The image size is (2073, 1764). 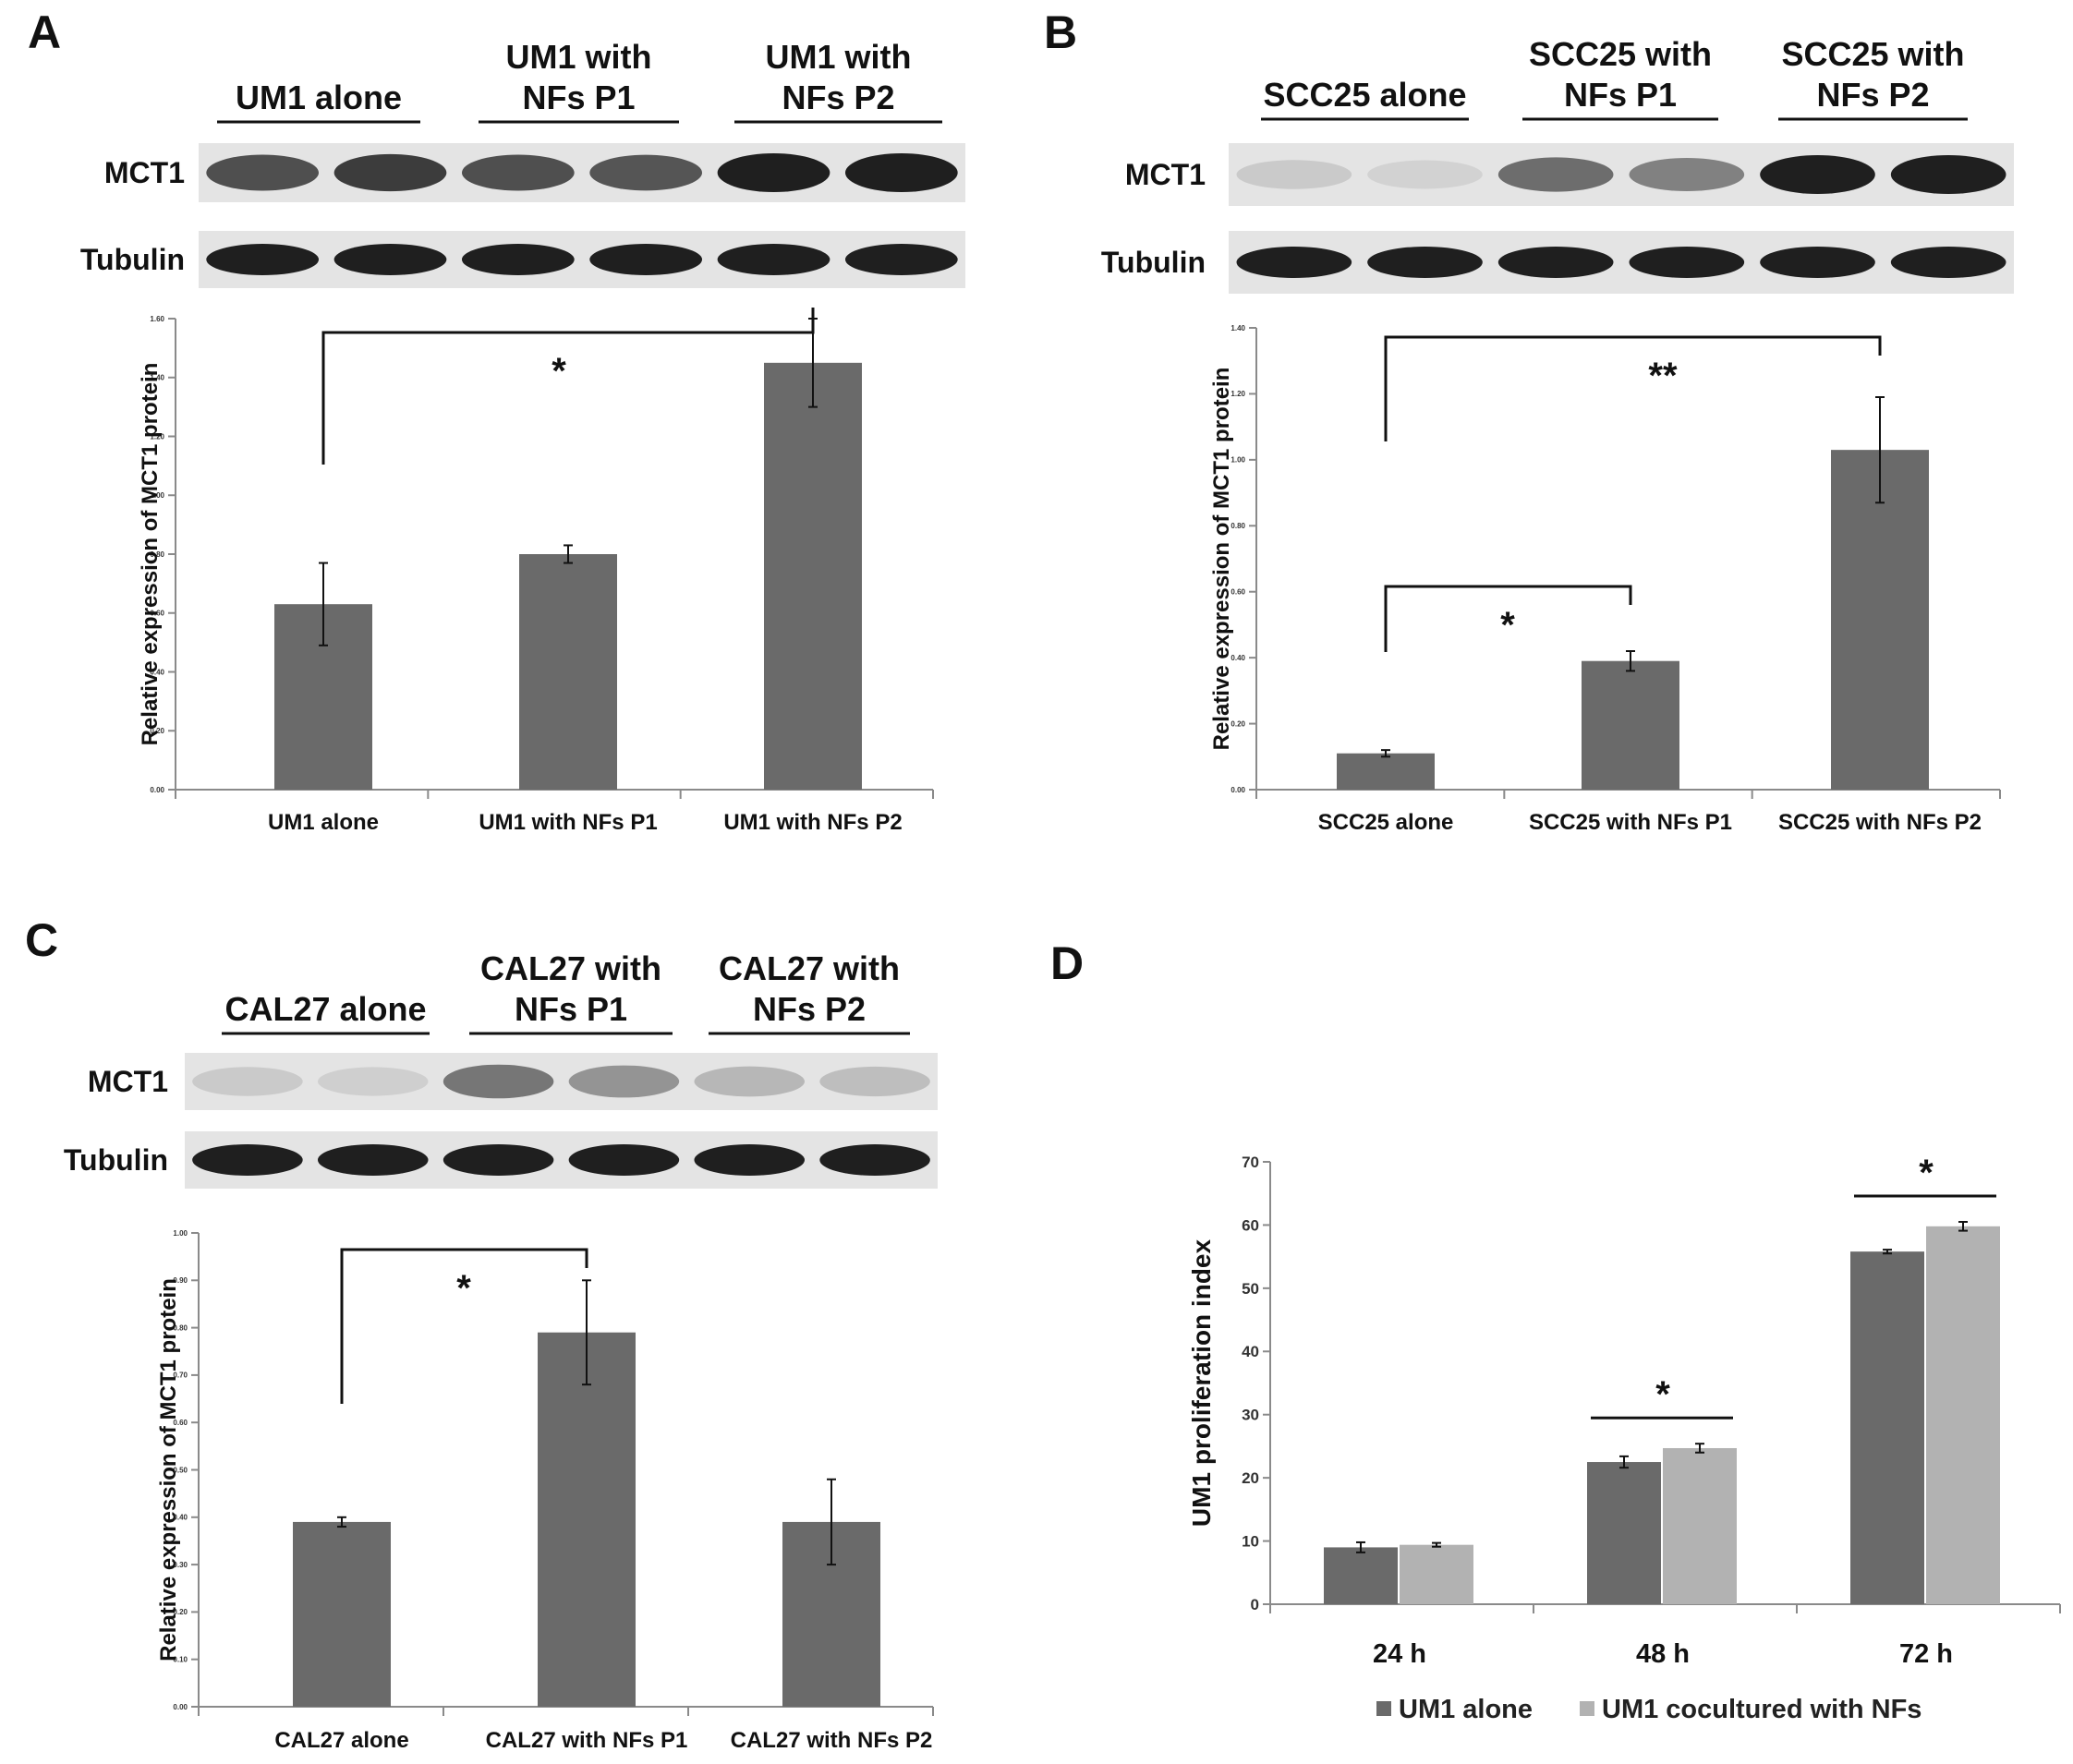 What do you see at coordinates (168, 1469) in the screenshot?
I see `y-axis-label: Relative expression of MCT1 protein` at bounding box center [168, 1469].